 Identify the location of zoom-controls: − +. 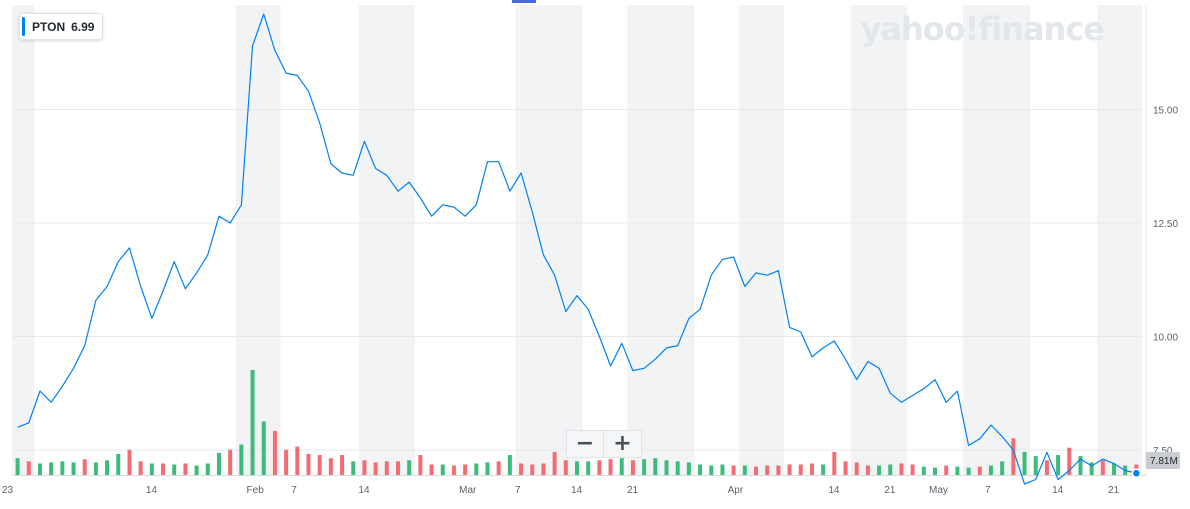
(604, 444).